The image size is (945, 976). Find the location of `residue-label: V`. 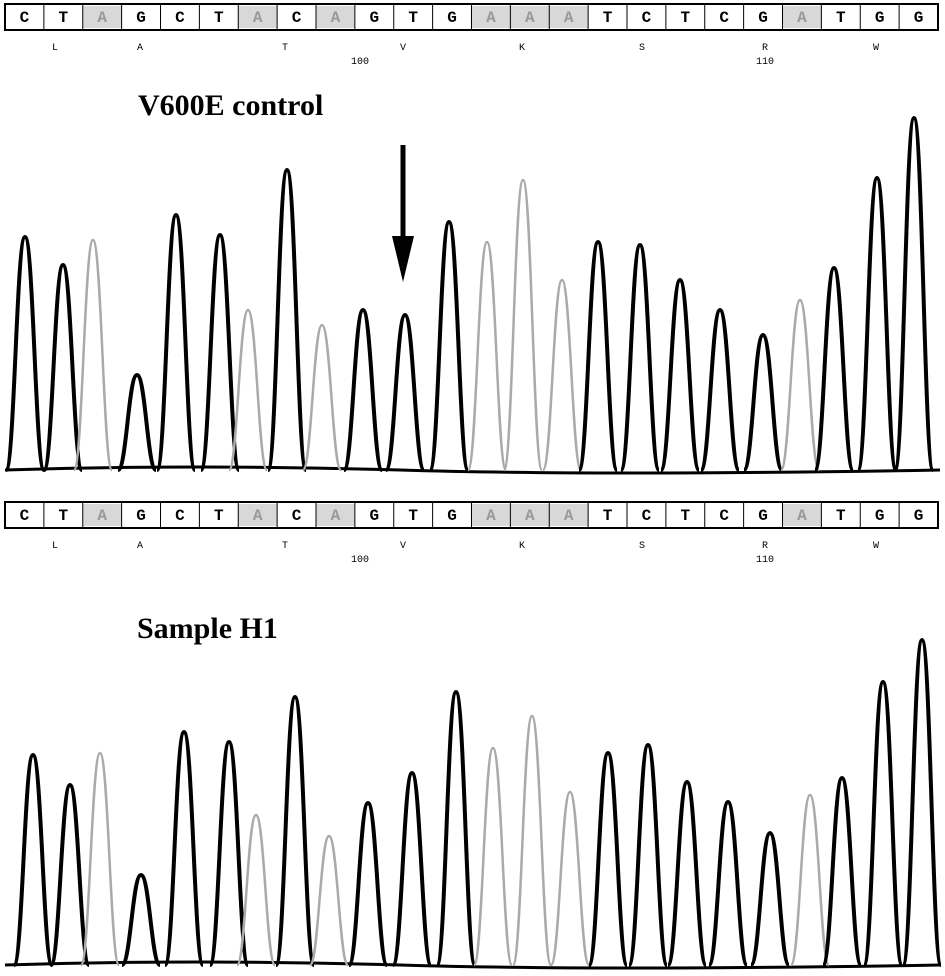

residue-label: V is located at coordinates (403, 48).